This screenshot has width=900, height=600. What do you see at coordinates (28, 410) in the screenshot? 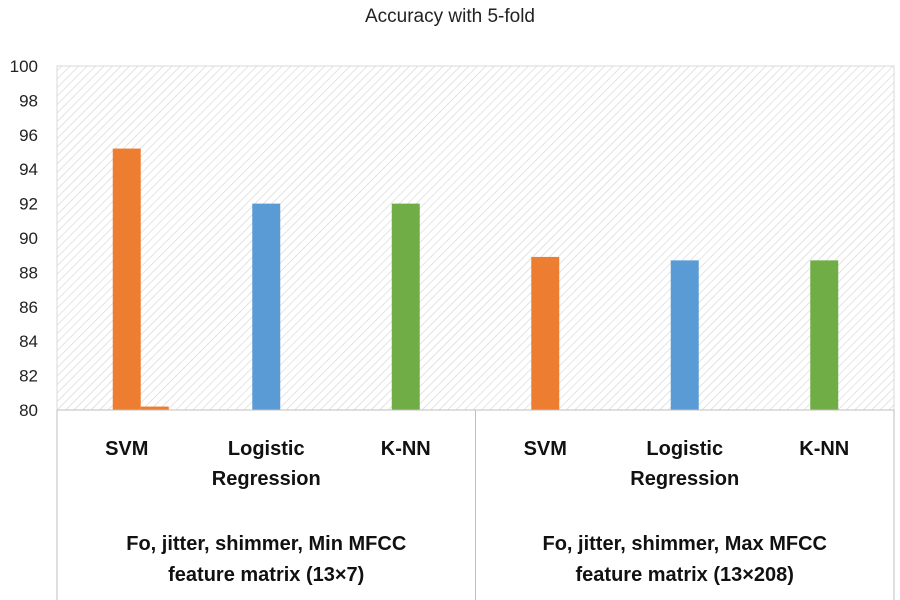
I see `y-tick-label: 80` at bounding box center [28, 410].